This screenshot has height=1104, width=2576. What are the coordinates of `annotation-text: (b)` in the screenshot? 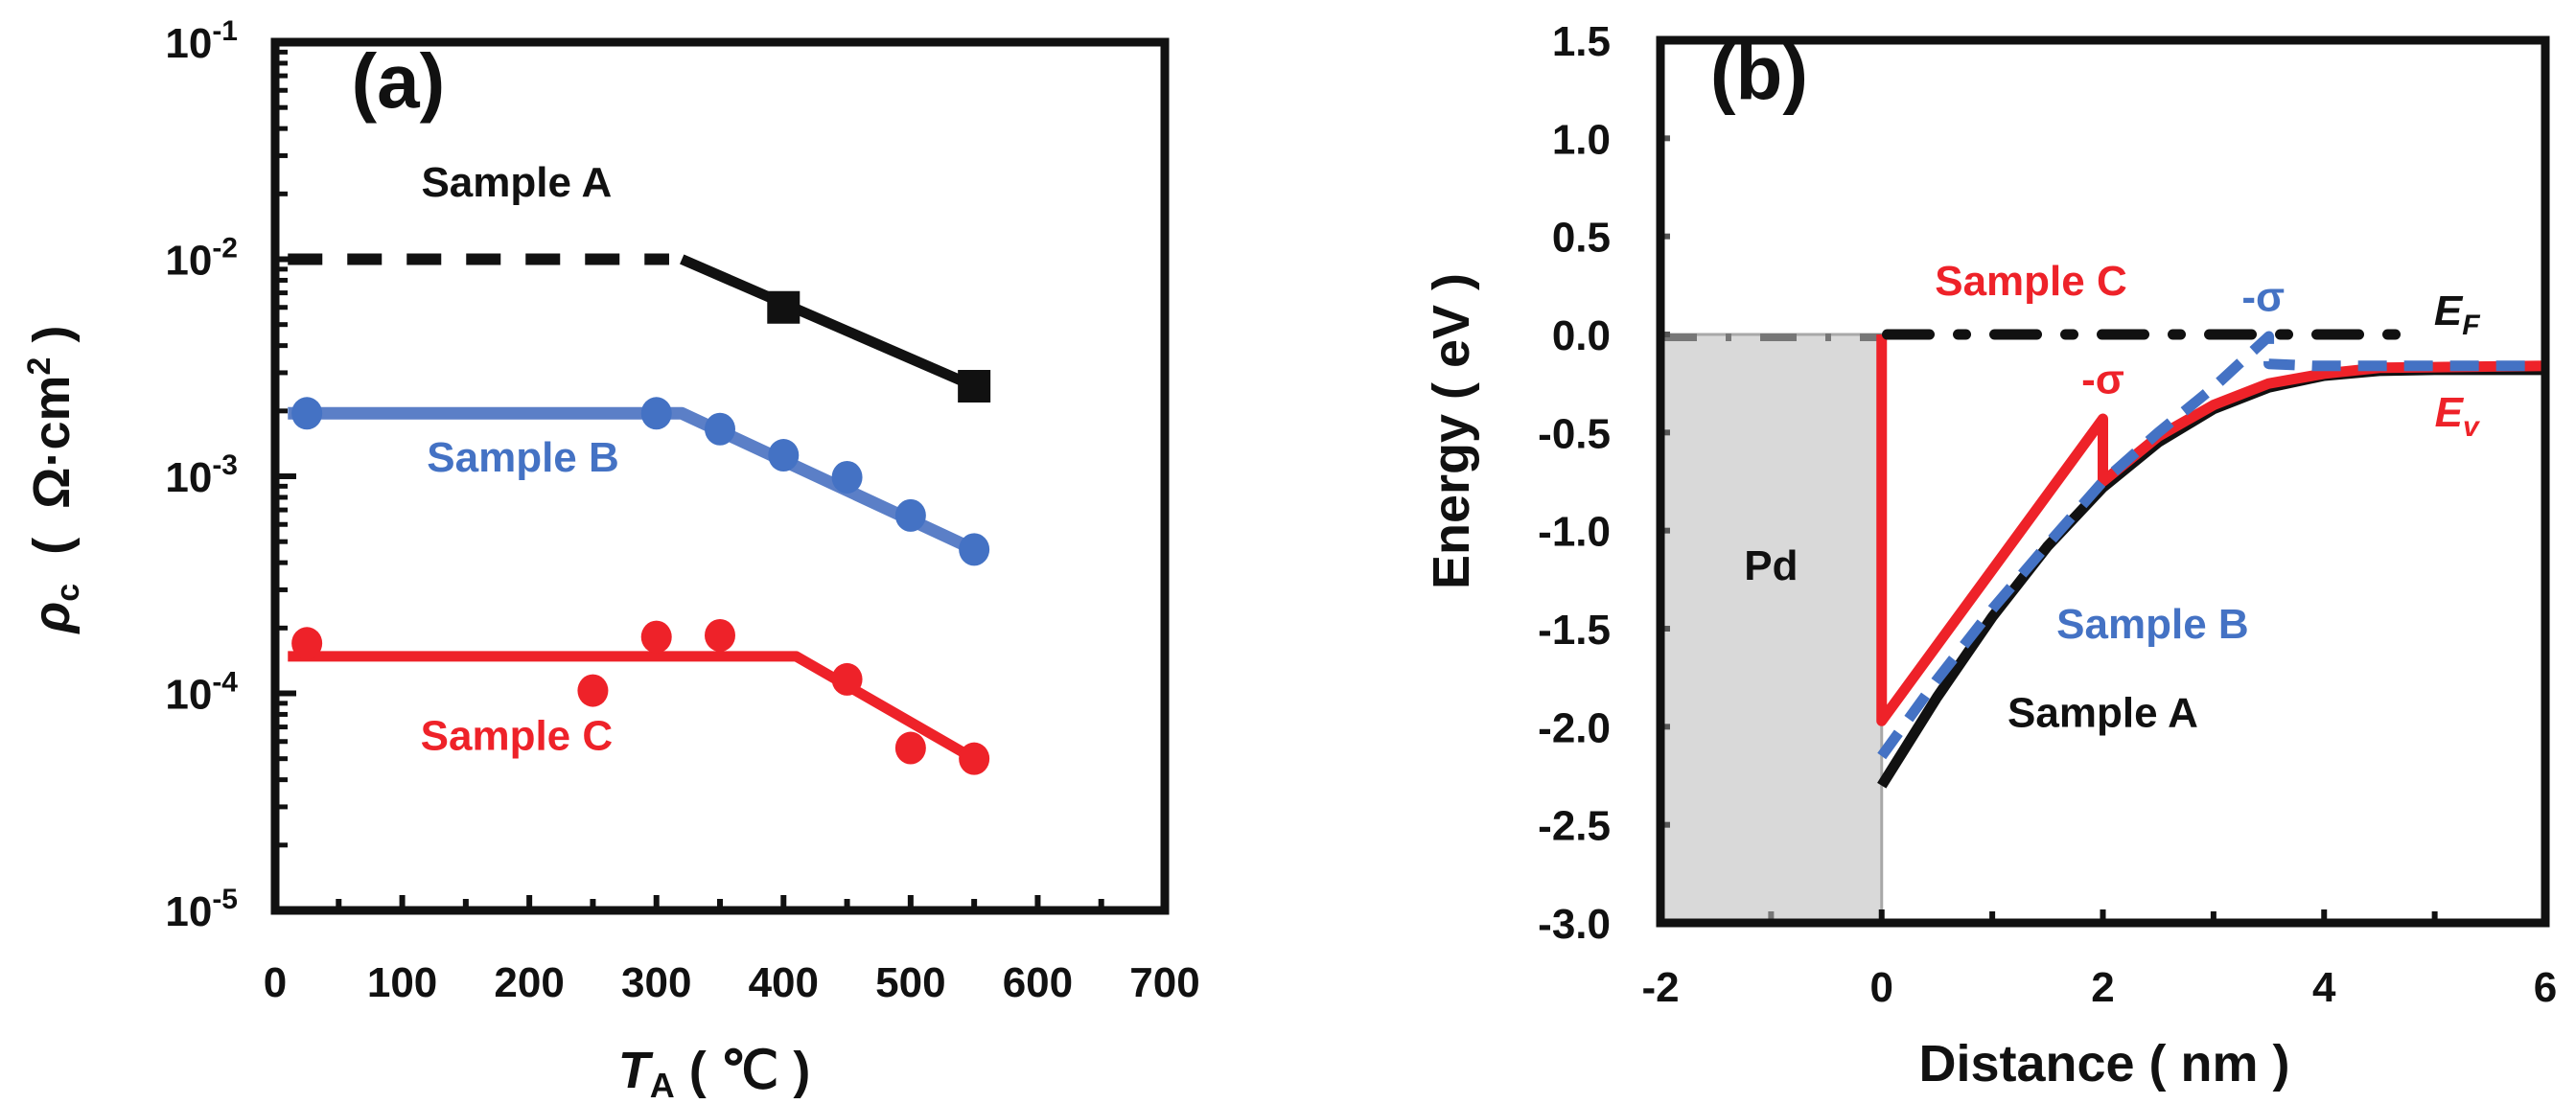 It's located at (1759, 72).